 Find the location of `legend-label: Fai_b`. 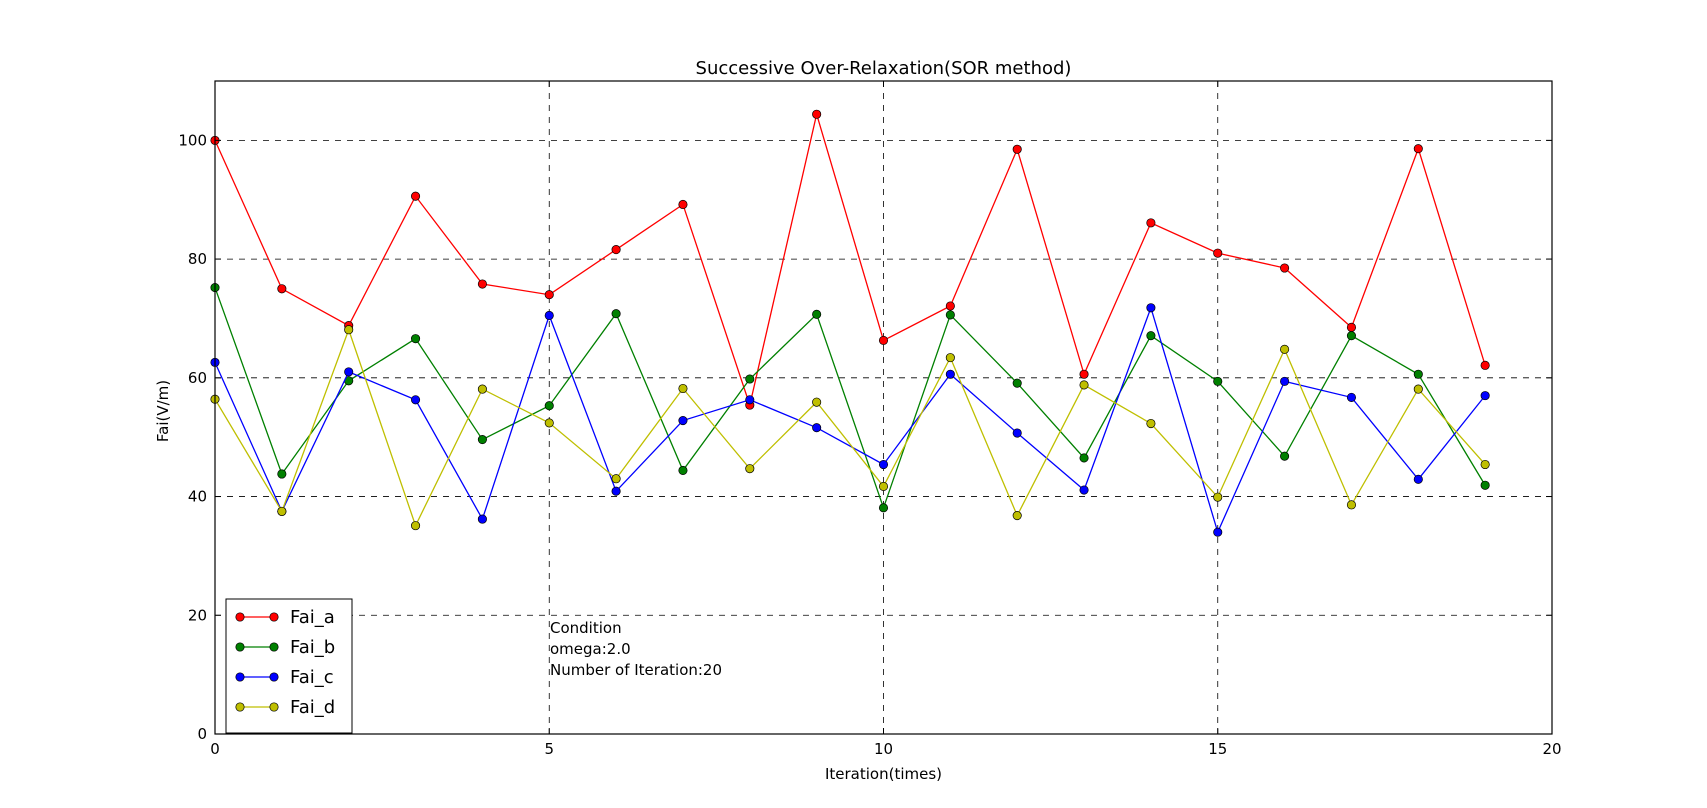

legend-label: Fai_b is located at coordinates (312, 647).